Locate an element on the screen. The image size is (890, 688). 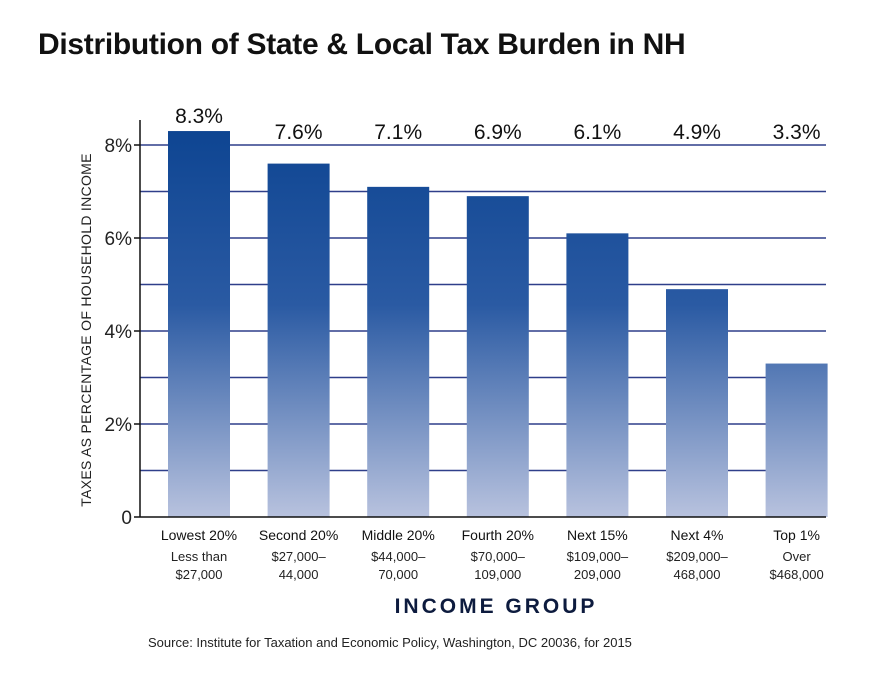
category-sublabel: $468,000 is located at coordinates (796, 574).